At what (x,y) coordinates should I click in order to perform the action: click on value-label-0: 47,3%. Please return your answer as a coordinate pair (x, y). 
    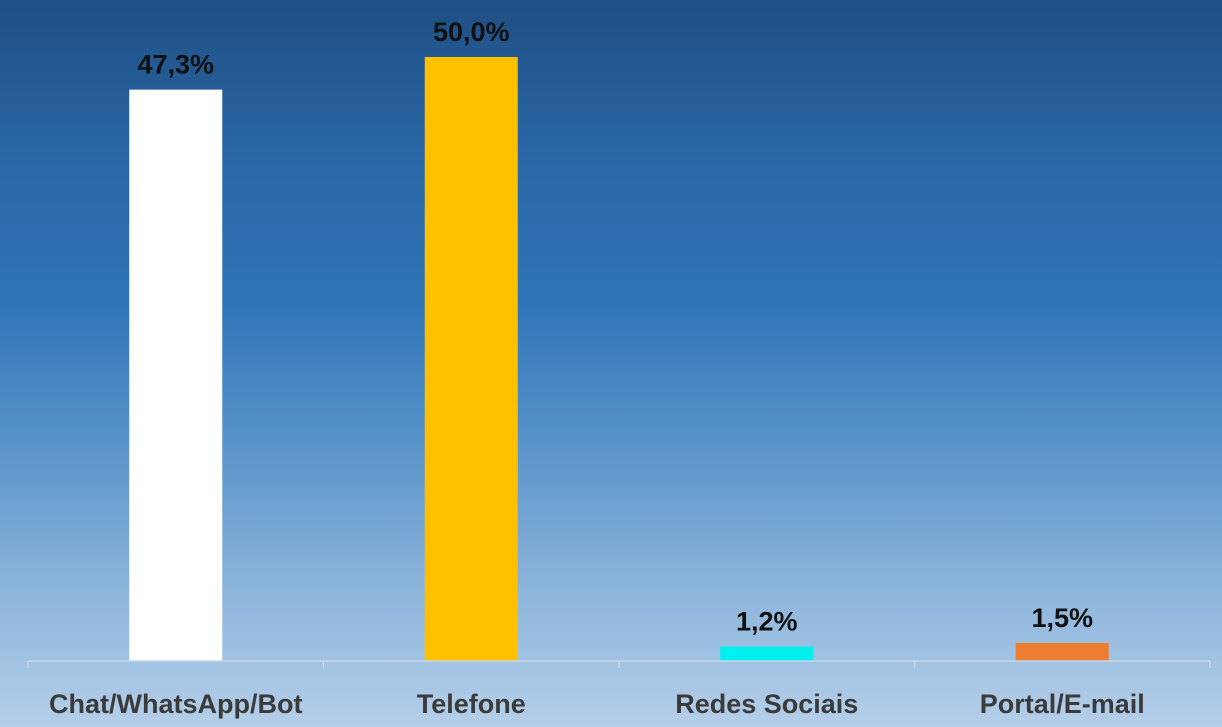
    Looking at the image, I should click on (175, 65).